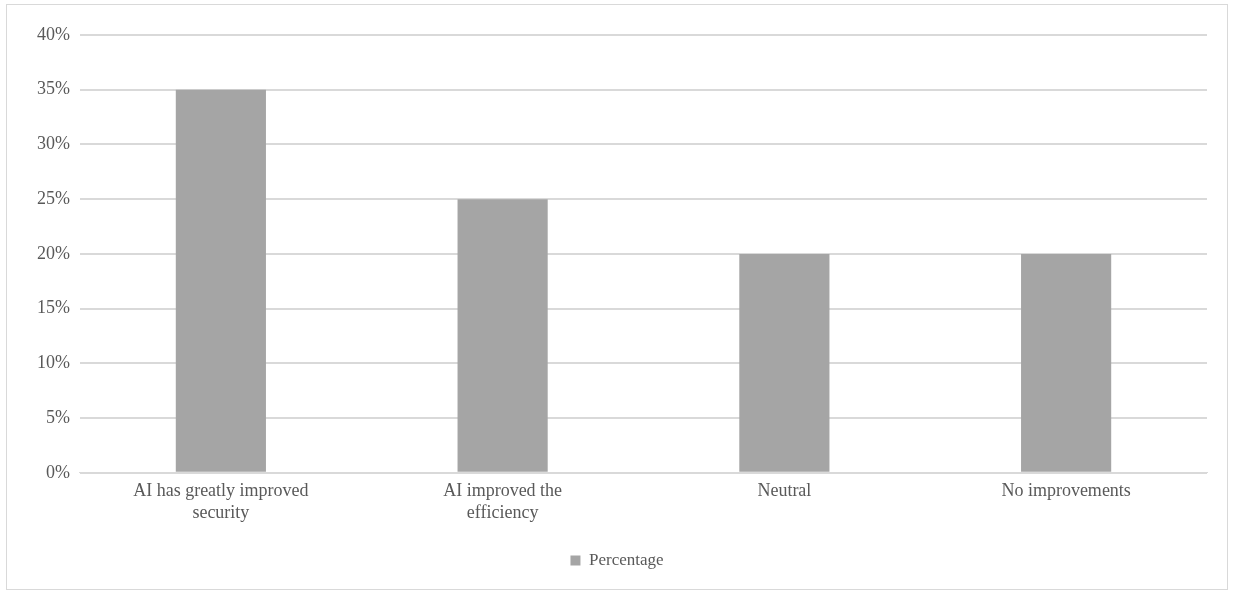 The width and height of the screenshot is (1235, 596). I want to click on y-tick-label: 20%, so click(53, 252).